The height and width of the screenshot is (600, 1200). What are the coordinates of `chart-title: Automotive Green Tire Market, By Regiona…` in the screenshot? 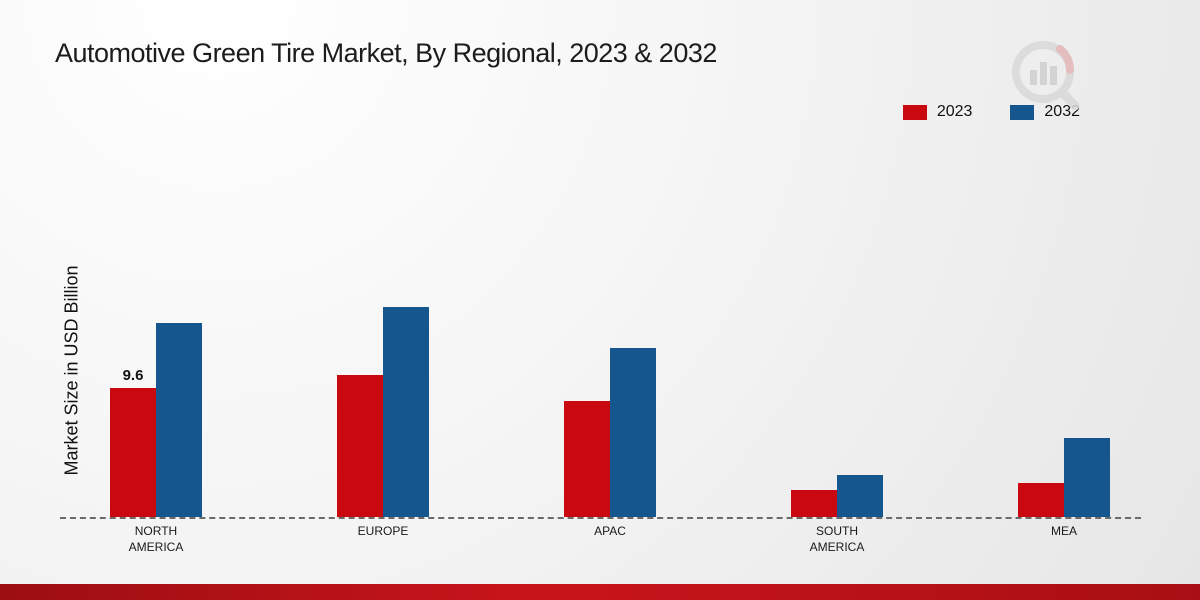 It's located at (386, 53).